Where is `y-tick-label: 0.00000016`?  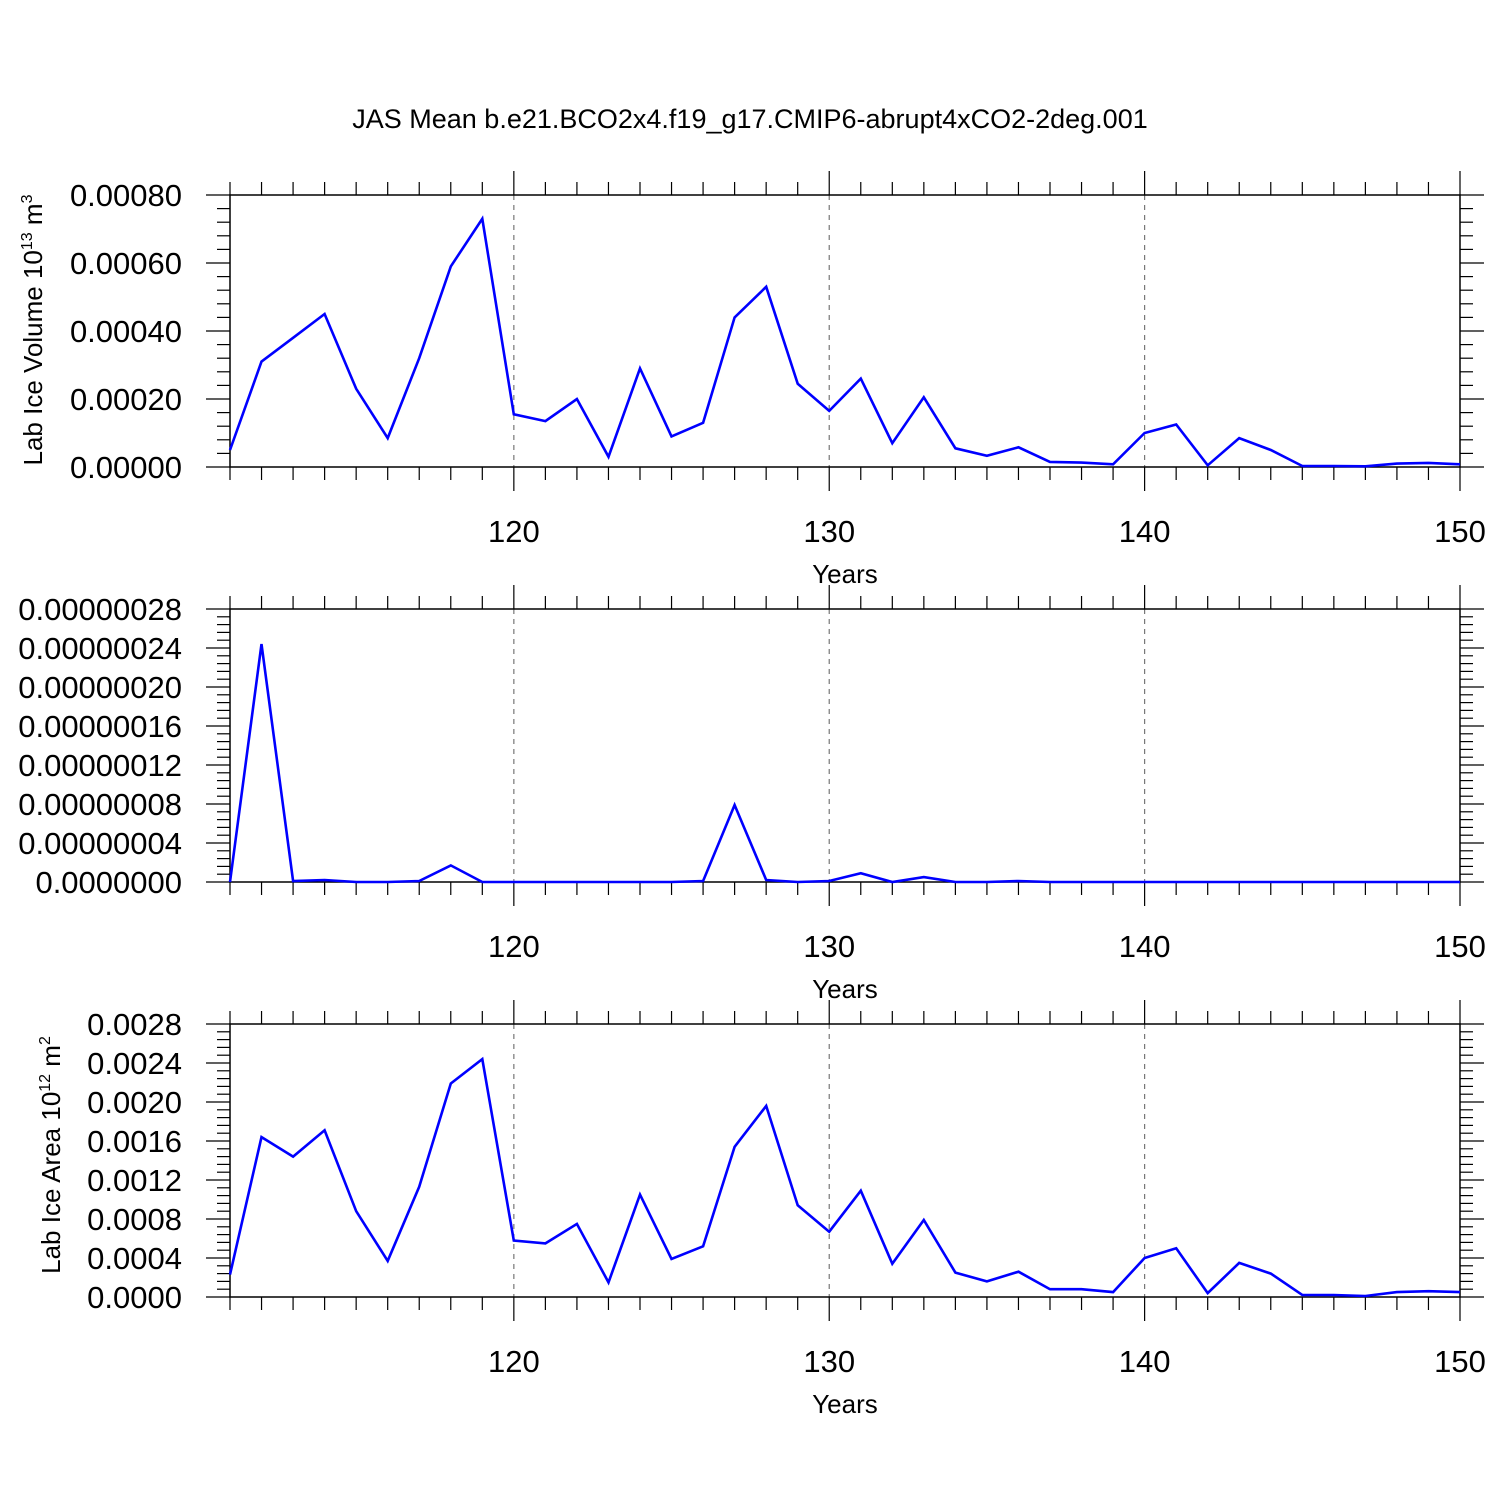
y-tick-label: 0.00000016 is located at coordinates (100, 726).